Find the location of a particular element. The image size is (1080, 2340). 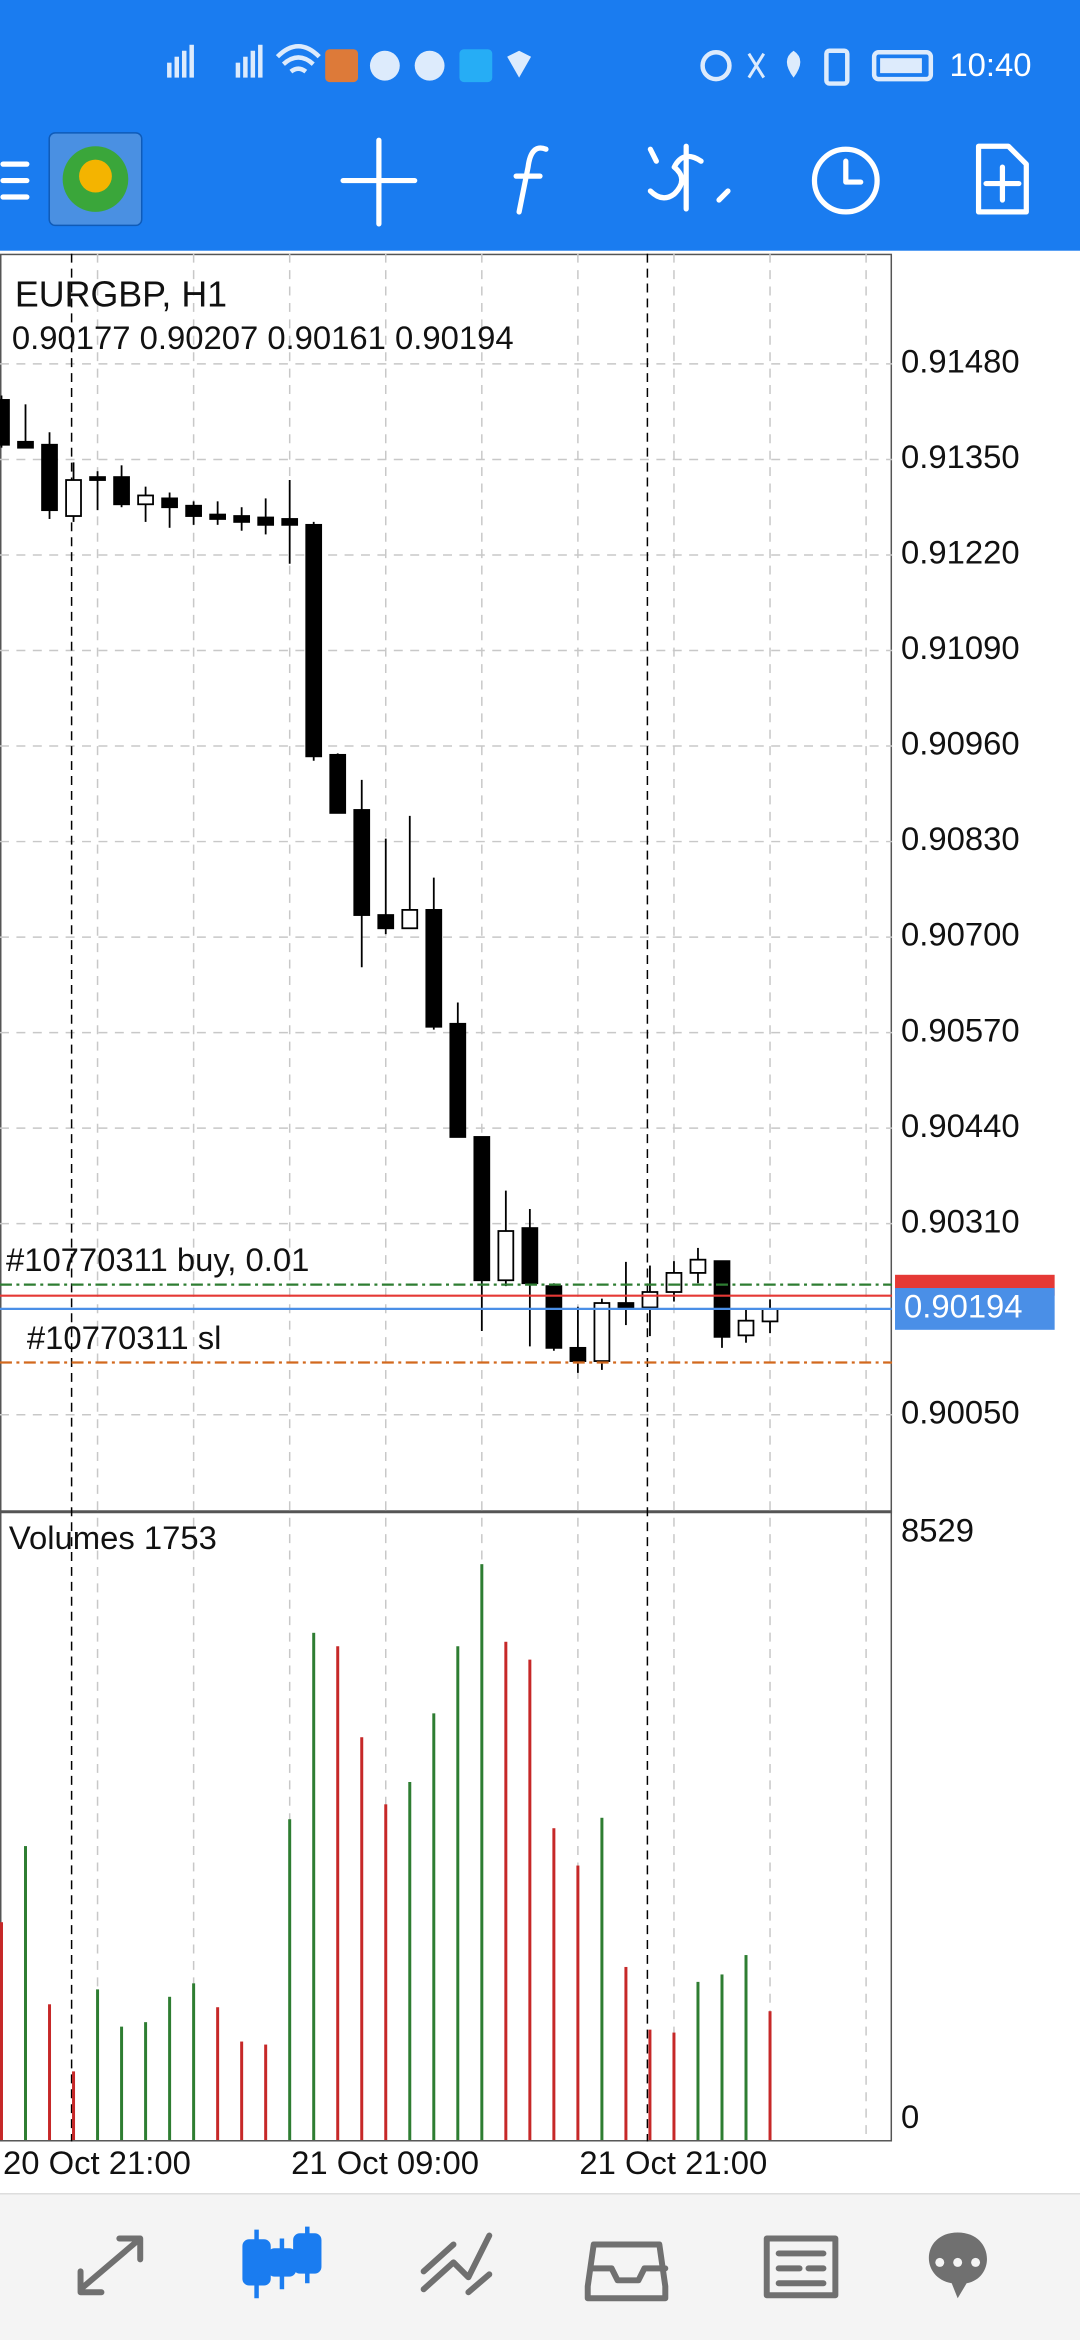

new-order-button is located at coordinates (1002, 179).